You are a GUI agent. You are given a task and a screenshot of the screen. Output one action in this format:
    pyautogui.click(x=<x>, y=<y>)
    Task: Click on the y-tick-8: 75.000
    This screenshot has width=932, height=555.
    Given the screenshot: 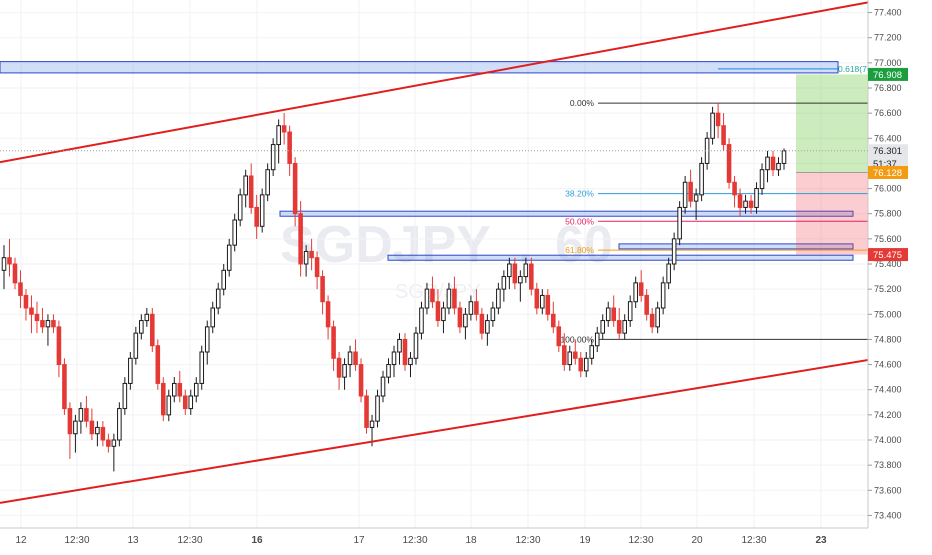 What is the action you would take?
    pyautogui.click(x=888, y=314)
    